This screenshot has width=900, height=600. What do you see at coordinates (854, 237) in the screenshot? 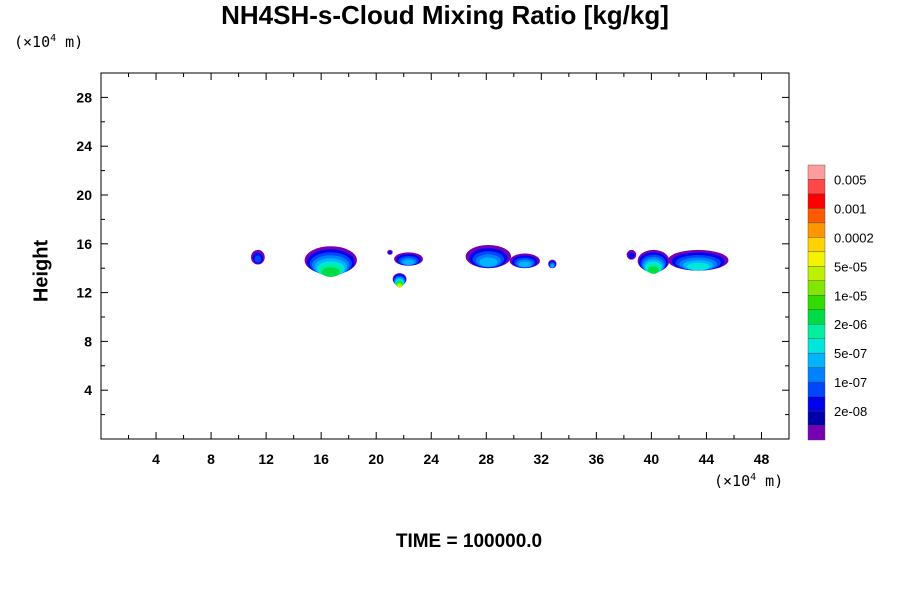
I see `colorbar-label: 0.0002` at bounding box center [854, 237].